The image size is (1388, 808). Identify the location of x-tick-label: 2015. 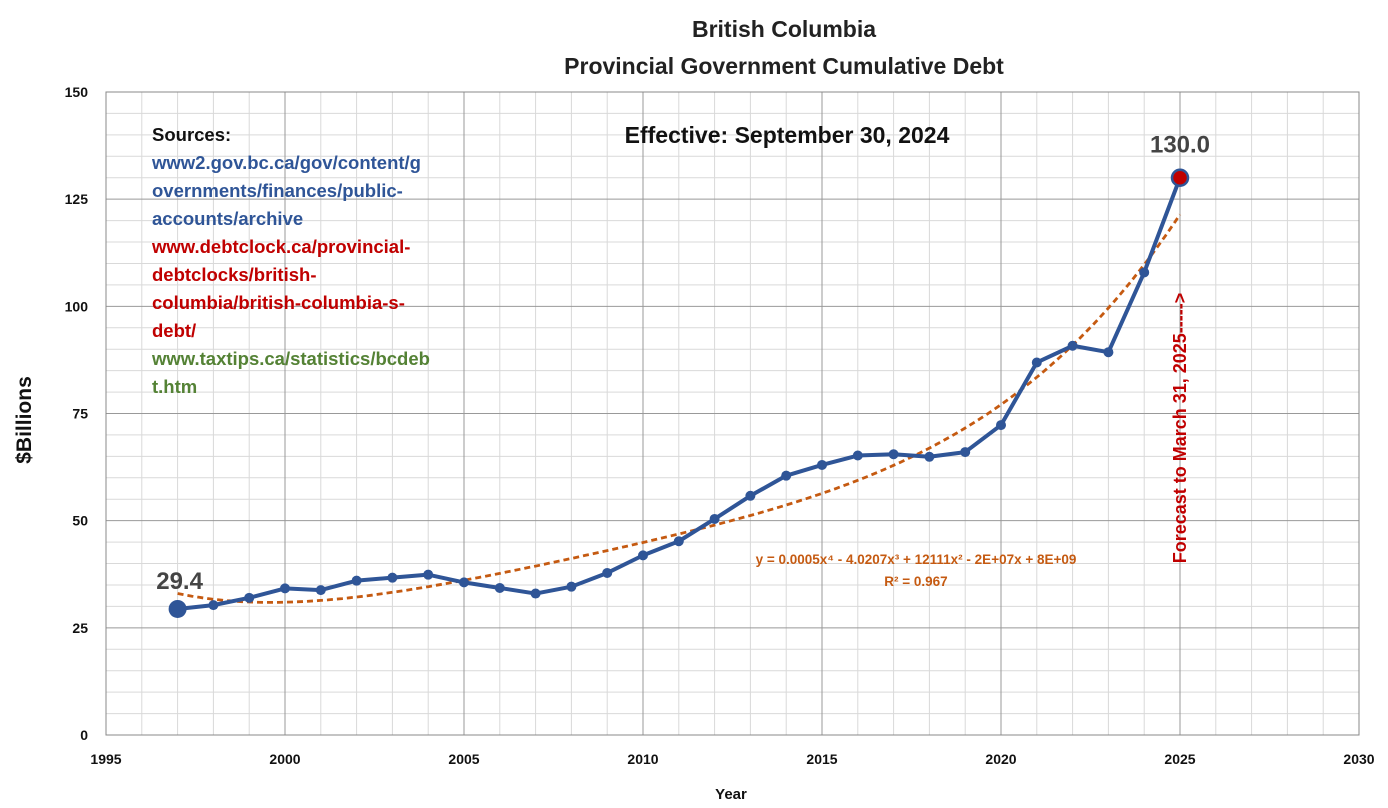
(821, 759).